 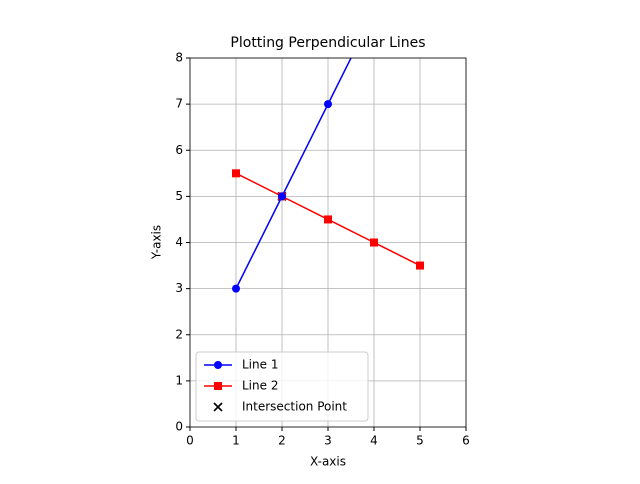 What do you see at coordinates (179, 58) in the screenshot?
I see `y-tick-label: 8` at bounding box center [179, 58].